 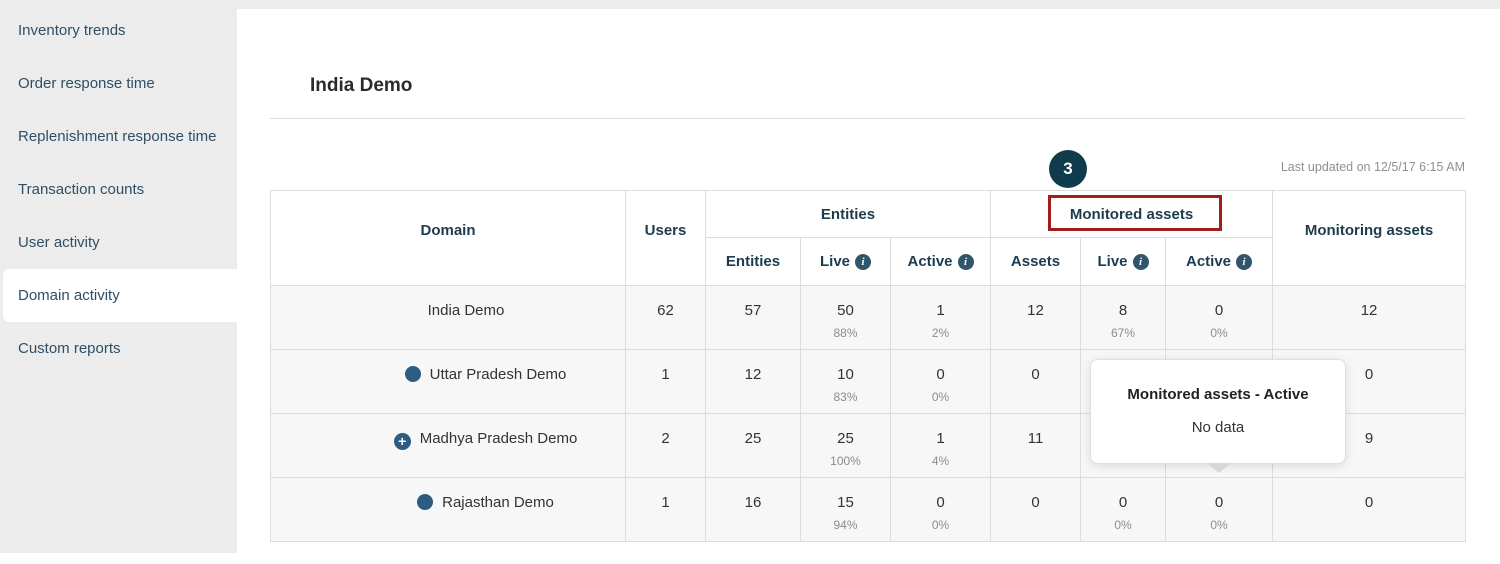 I want to click on col-header-entities-live: Live i, so click(x=845, y=261).